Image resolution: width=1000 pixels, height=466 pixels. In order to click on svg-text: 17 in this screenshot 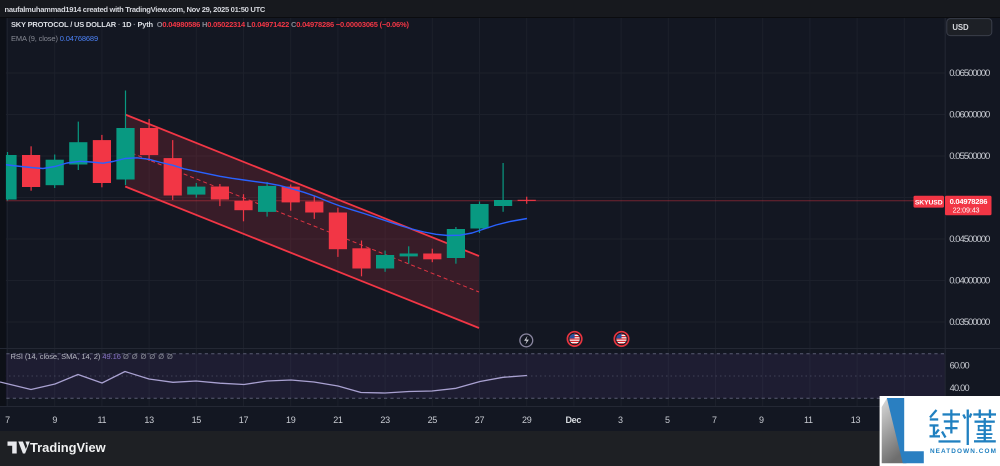, I will do `click(244, 420)`.